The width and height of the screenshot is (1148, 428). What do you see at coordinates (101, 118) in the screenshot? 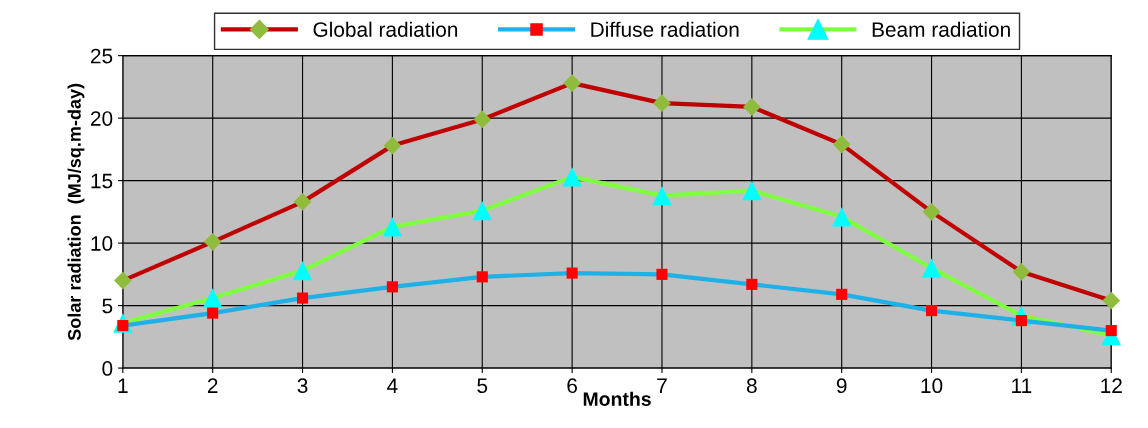
I see `y-tick-label: 20` at bounding box center [101, 118].